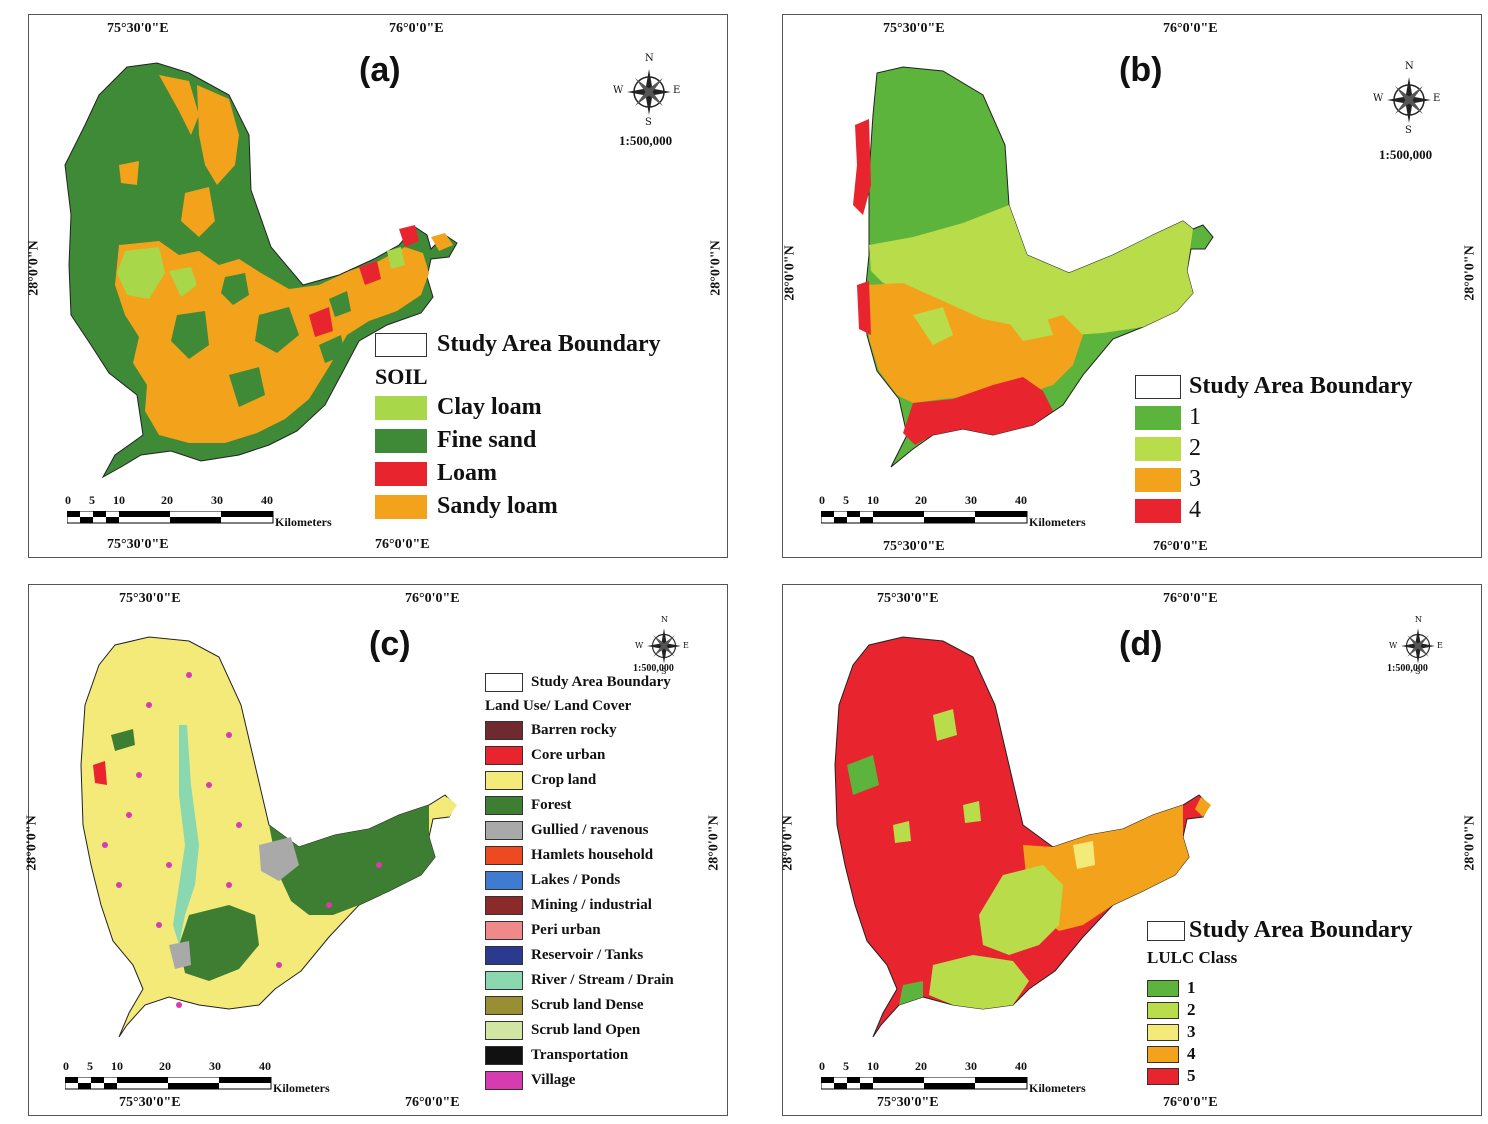 The image size is (1488, 1124). Describe the element at coordinates (579, 1030) in the screenshot. I see `legend-item: Scrub land Open` at that location.